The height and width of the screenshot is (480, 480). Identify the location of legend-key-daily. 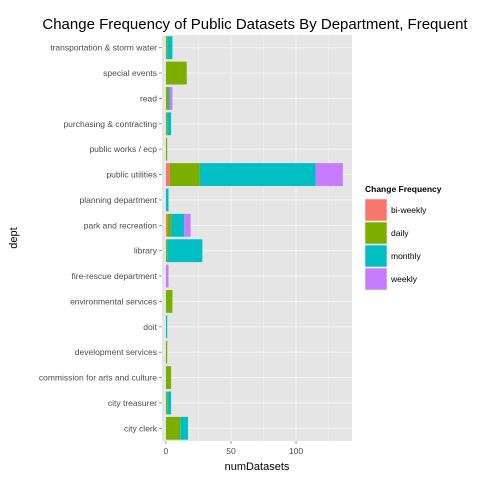
(376, 233).